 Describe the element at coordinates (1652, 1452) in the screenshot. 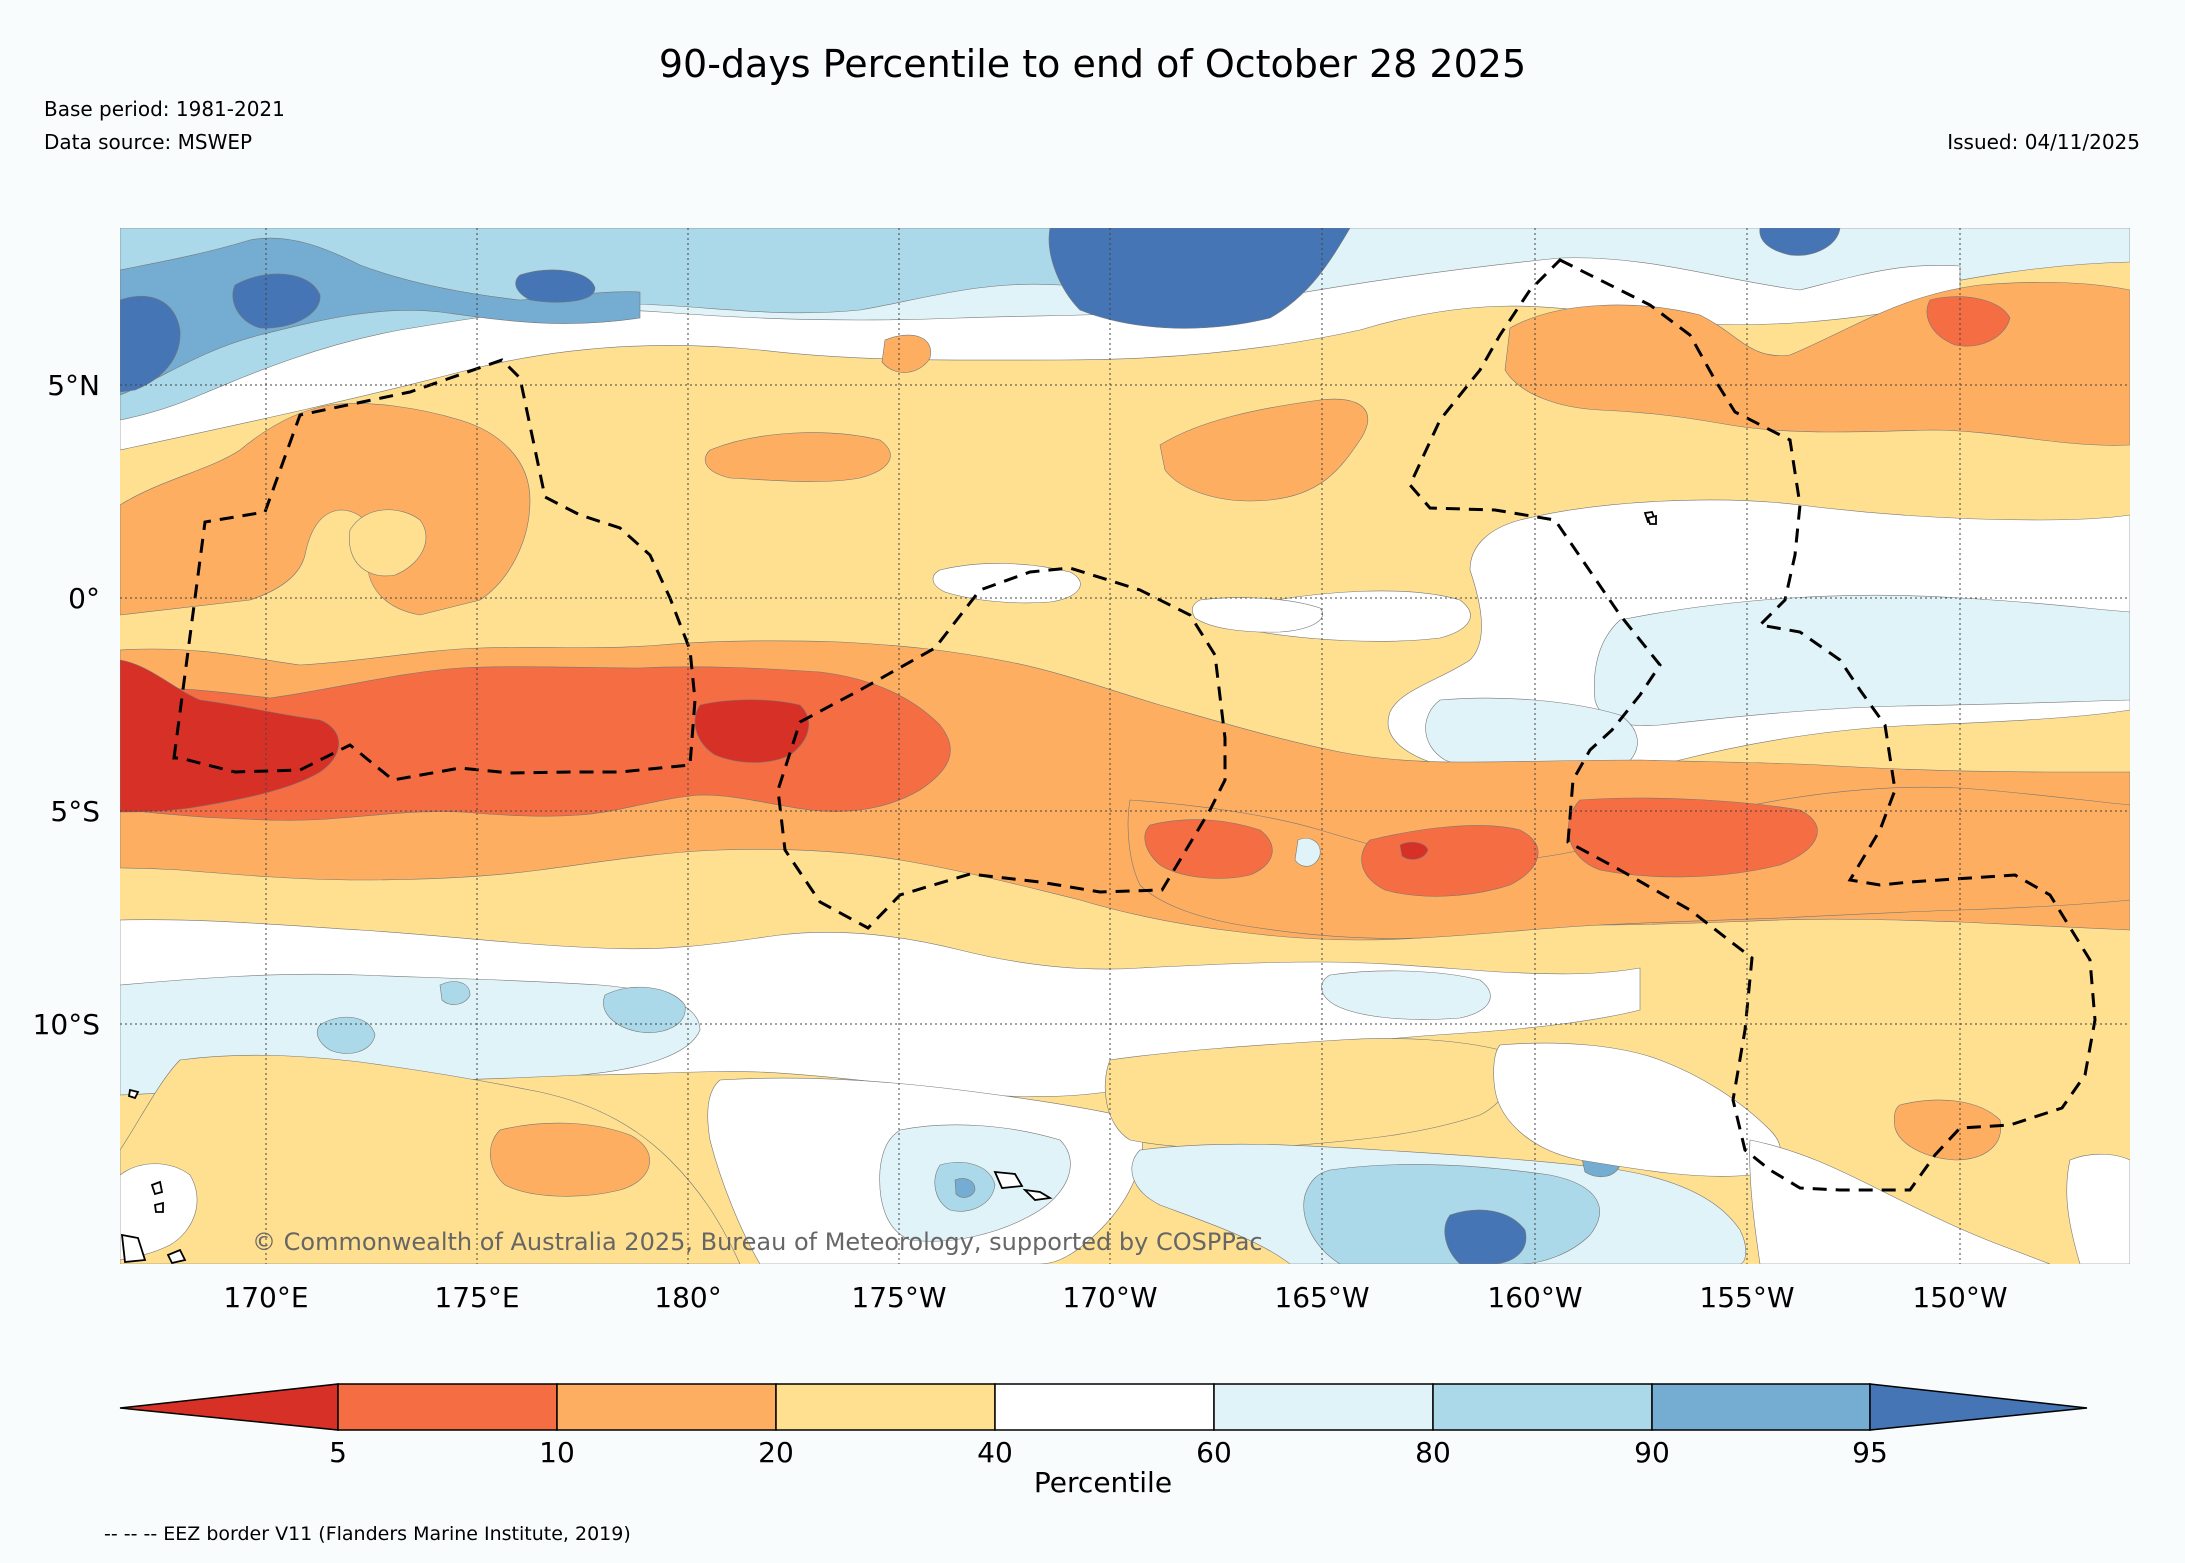

I see `colorbar-tick-90: 90` at that location.